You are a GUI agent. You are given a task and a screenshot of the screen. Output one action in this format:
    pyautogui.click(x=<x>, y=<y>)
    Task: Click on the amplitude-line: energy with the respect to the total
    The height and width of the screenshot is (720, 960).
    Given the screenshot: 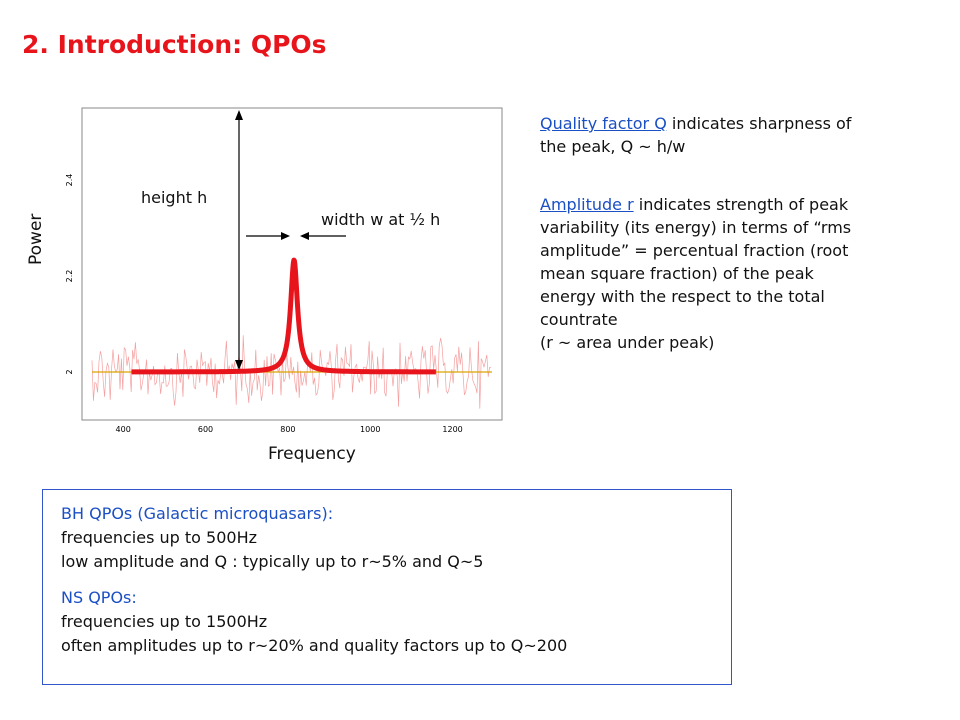 What is the action you would take?
    pyautogui.click(x=682, y=296)
    